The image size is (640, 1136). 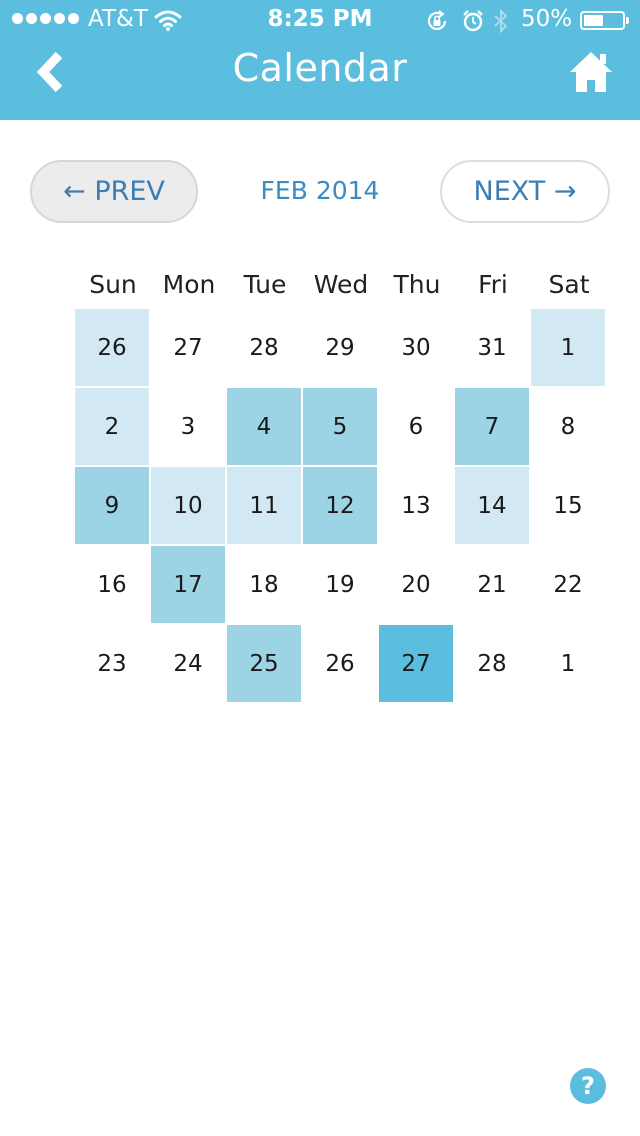 I want to click on calendar-day: 18, so click(x=265, y=585).